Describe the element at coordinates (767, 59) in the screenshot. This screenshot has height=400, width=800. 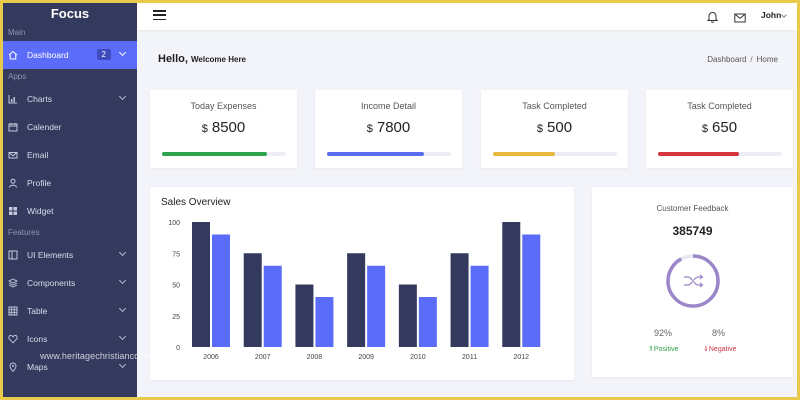
I see `breadcrumb-home: Home` at that location.